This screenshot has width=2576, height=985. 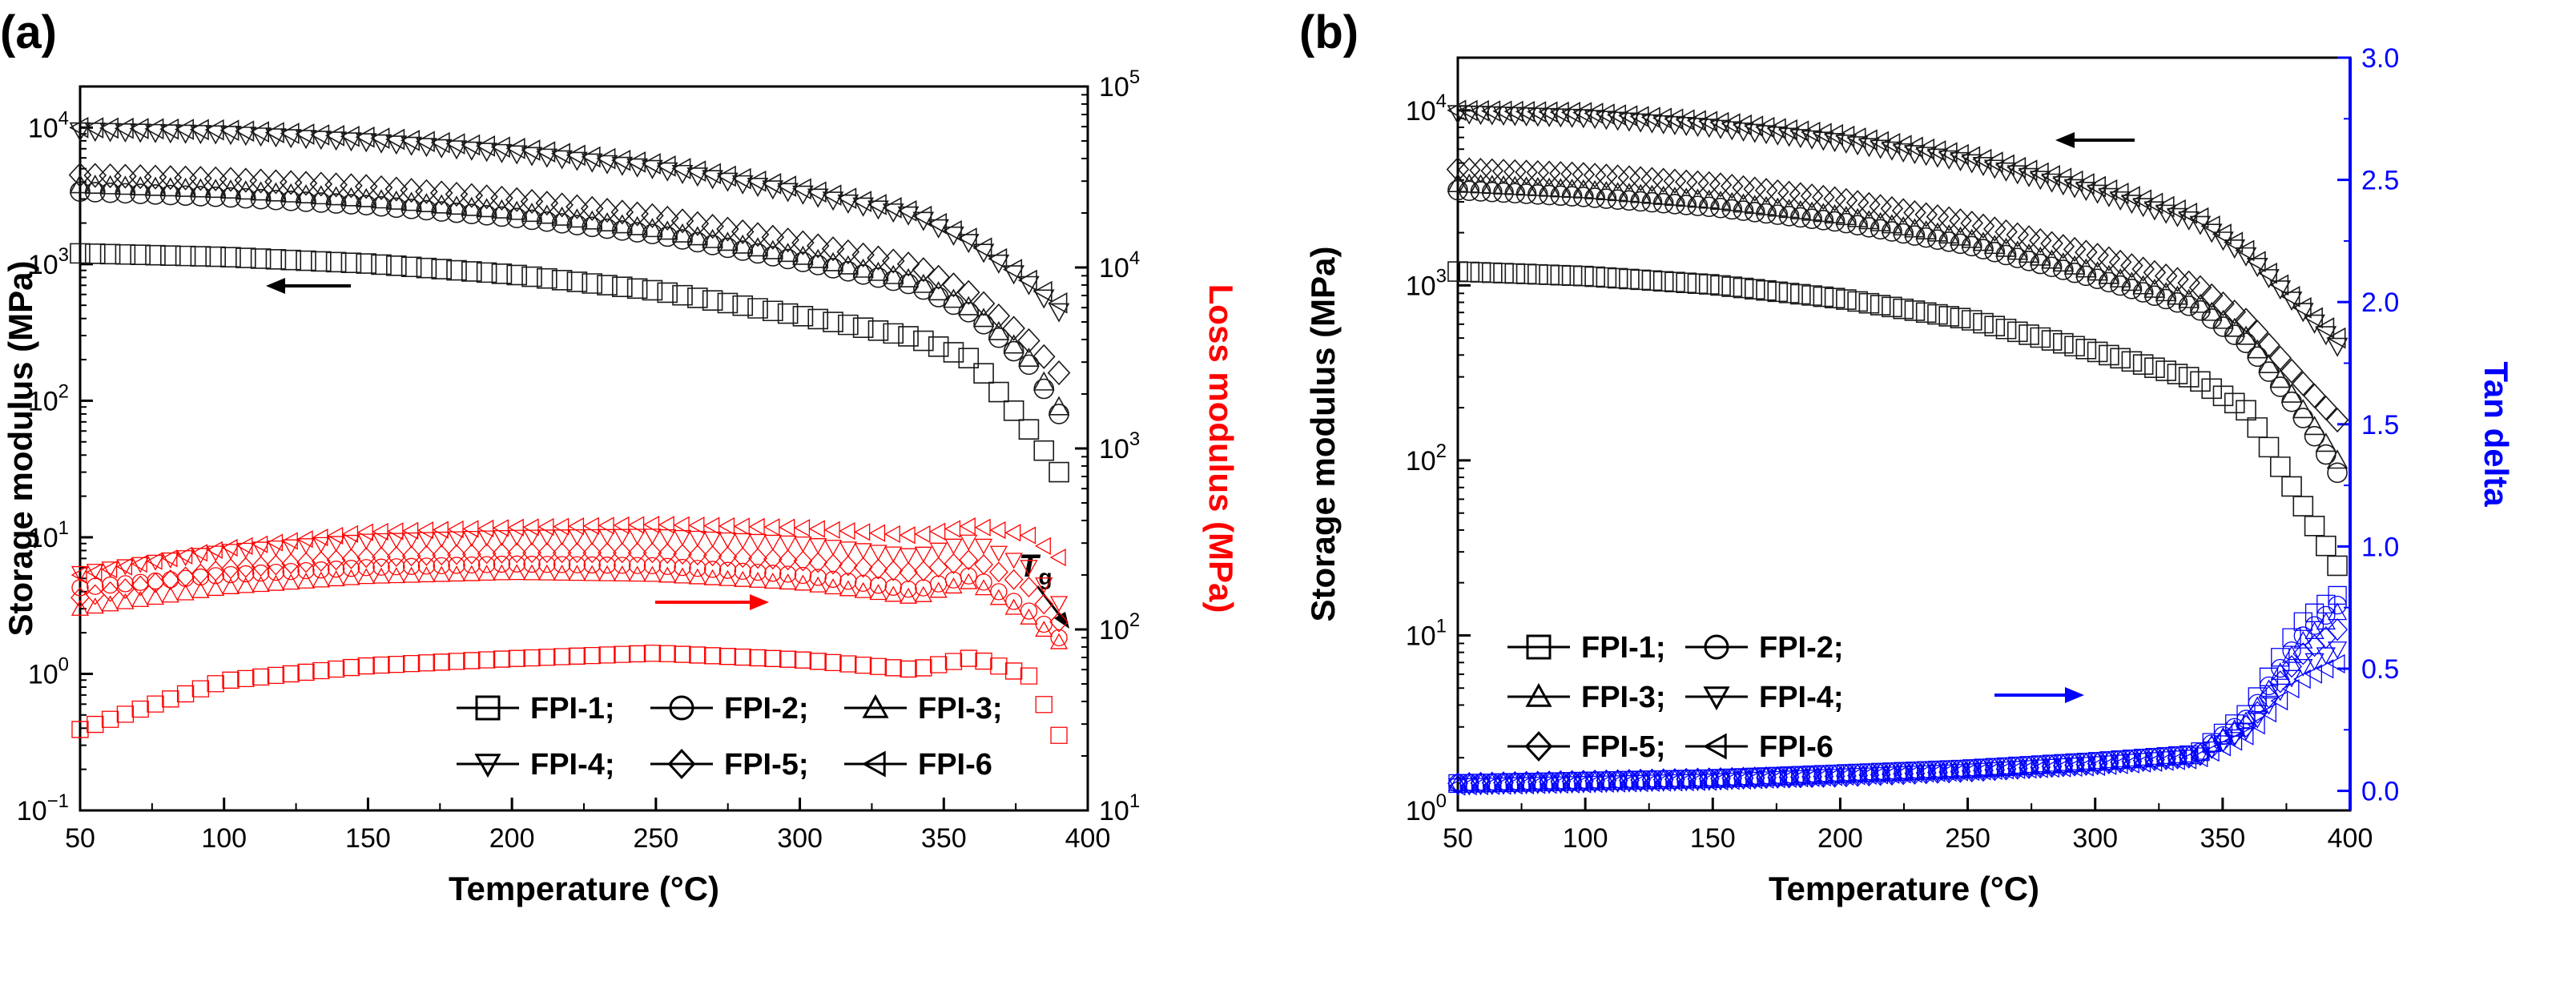 What do you see at coordinates (1801, 648) in the screenshot?
I see `legend-label: FPI-2;` at bounding box center [1801, 648].